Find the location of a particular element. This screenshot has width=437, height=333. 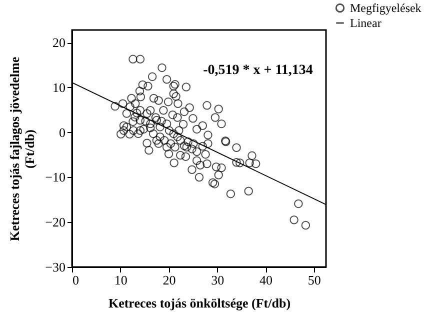

legend-label: Megfigyelések is located at coordinates (386, 8).